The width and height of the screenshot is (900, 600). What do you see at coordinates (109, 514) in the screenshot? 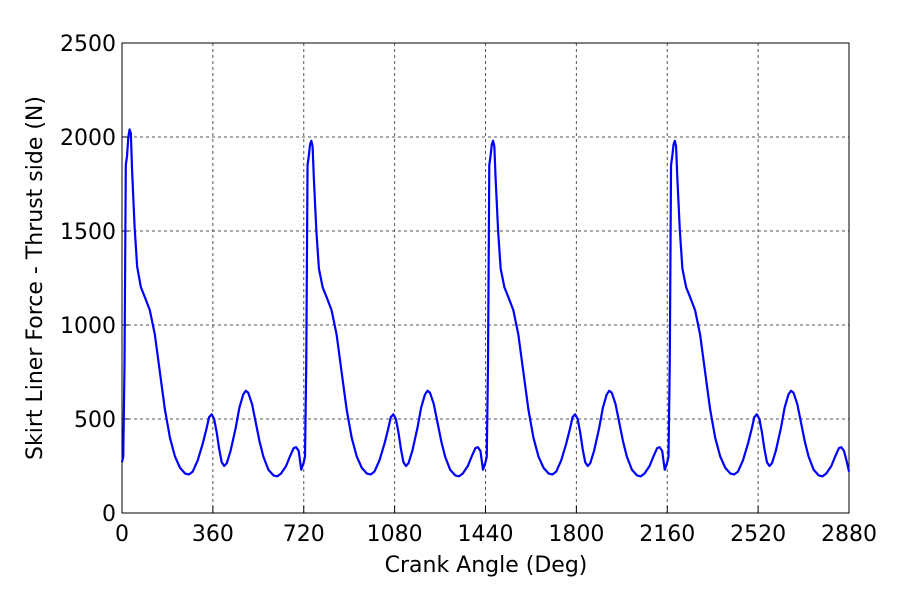
I see `y-tick-label: 0` at bounding box center [109, 514].